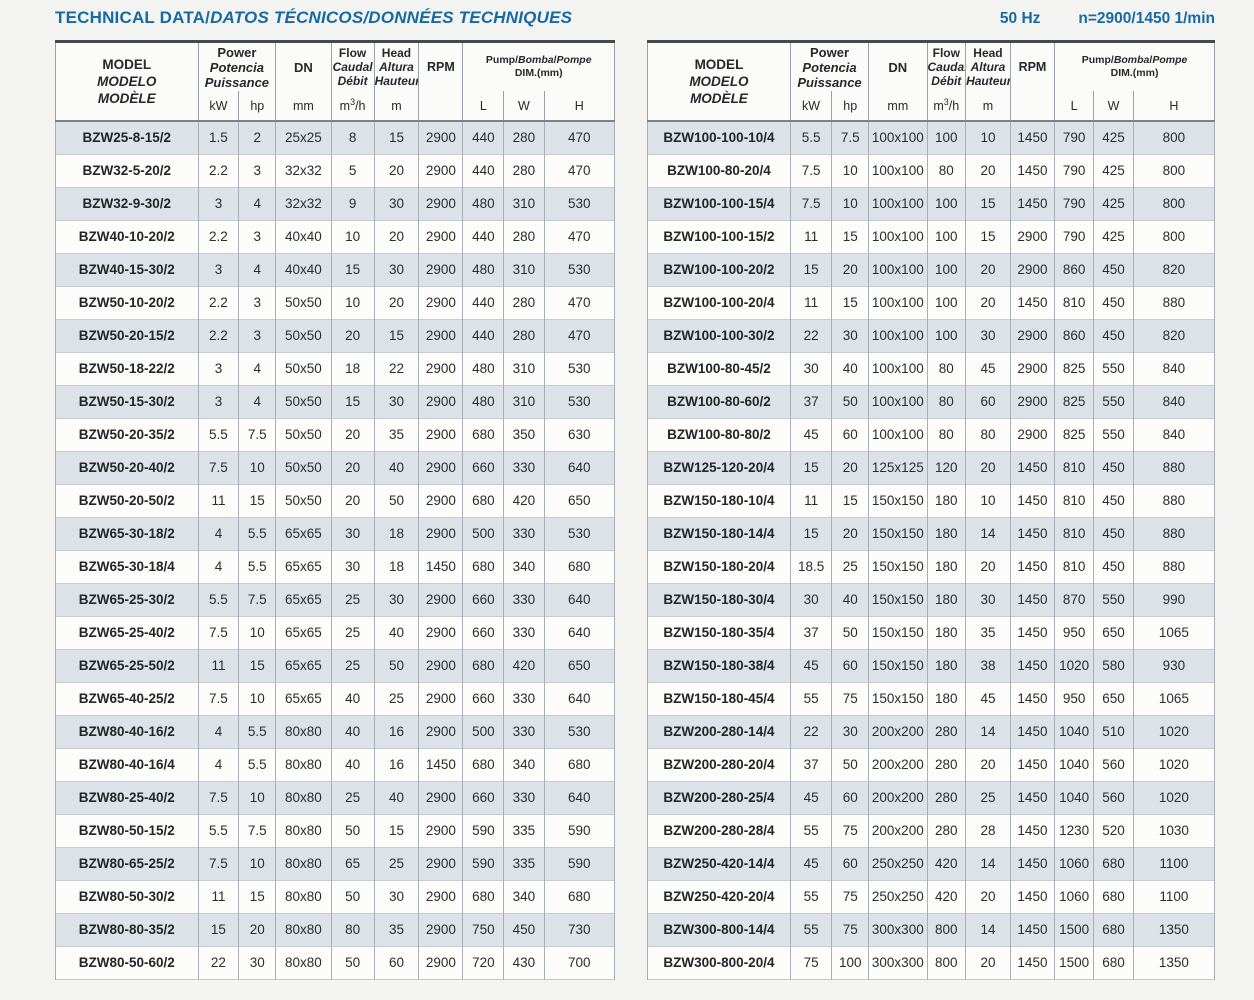 Image resolution: width=1254 pixels, height=1000 pixels. What do you see at coordinates (483, 830) in the screenshot?
I see `value-cell: 590` at bounding box center [483, 830].